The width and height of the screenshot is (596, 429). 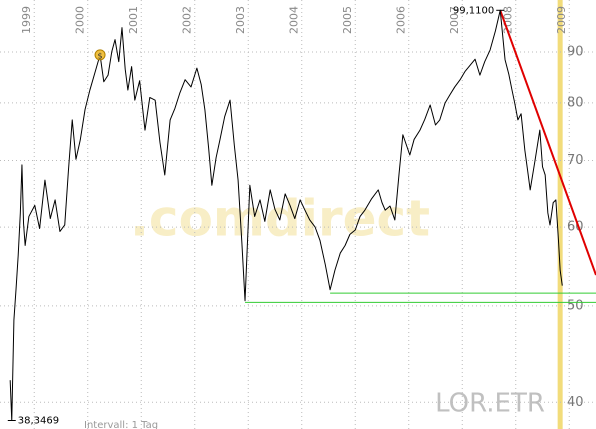 I want to click on annotation-label: 38,3469, so click(x=38, y=421).